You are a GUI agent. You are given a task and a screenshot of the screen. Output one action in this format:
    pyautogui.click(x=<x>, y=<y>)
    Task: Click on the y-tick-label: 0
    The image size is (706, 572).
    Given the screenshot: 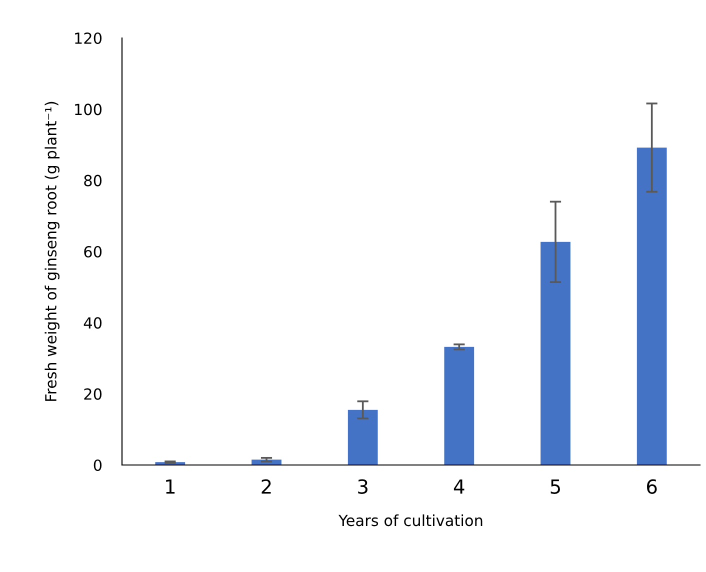 What is the action you would take?
    pyautogui.click(x=98, y=465)
    